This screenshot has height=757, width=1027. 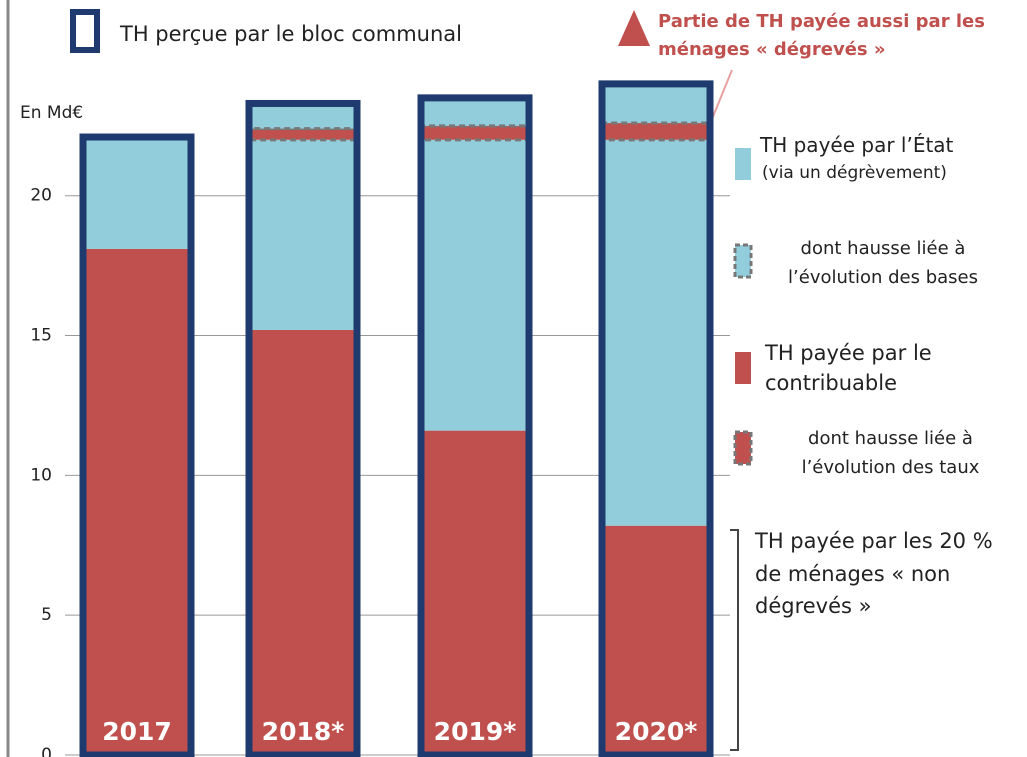 I want to click on bracket, so click(x=734, y=640).